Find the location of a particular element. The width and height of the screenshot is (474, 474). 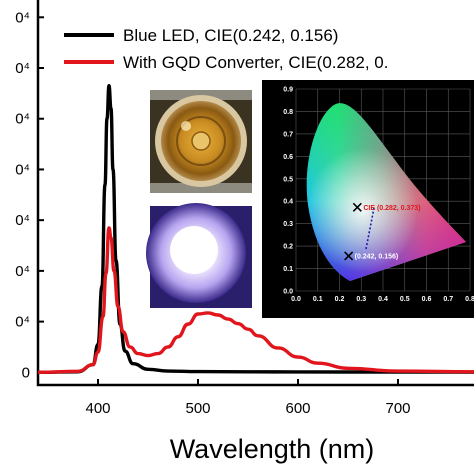

cie-y-tick-label: 0.0 is located at coordinates (288, 292).